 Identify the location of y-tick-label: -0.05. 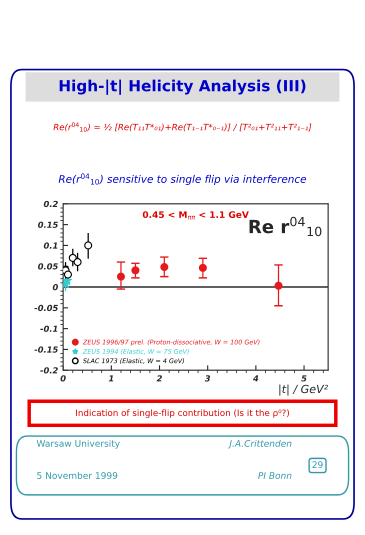
(46, 308).